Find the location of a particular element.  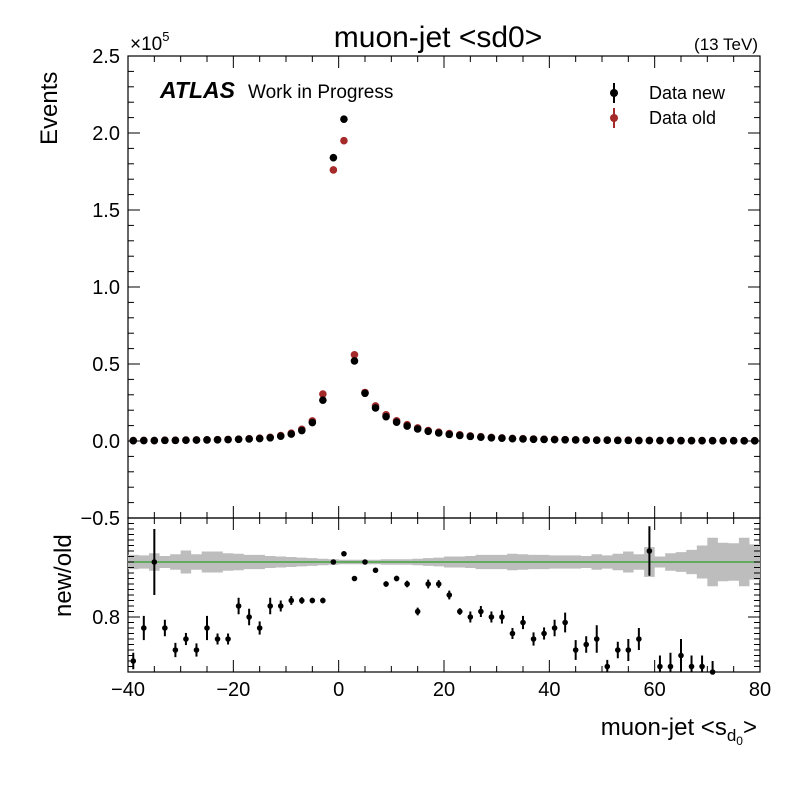

legend: Data new Data old is located at coordinates (668, 105).